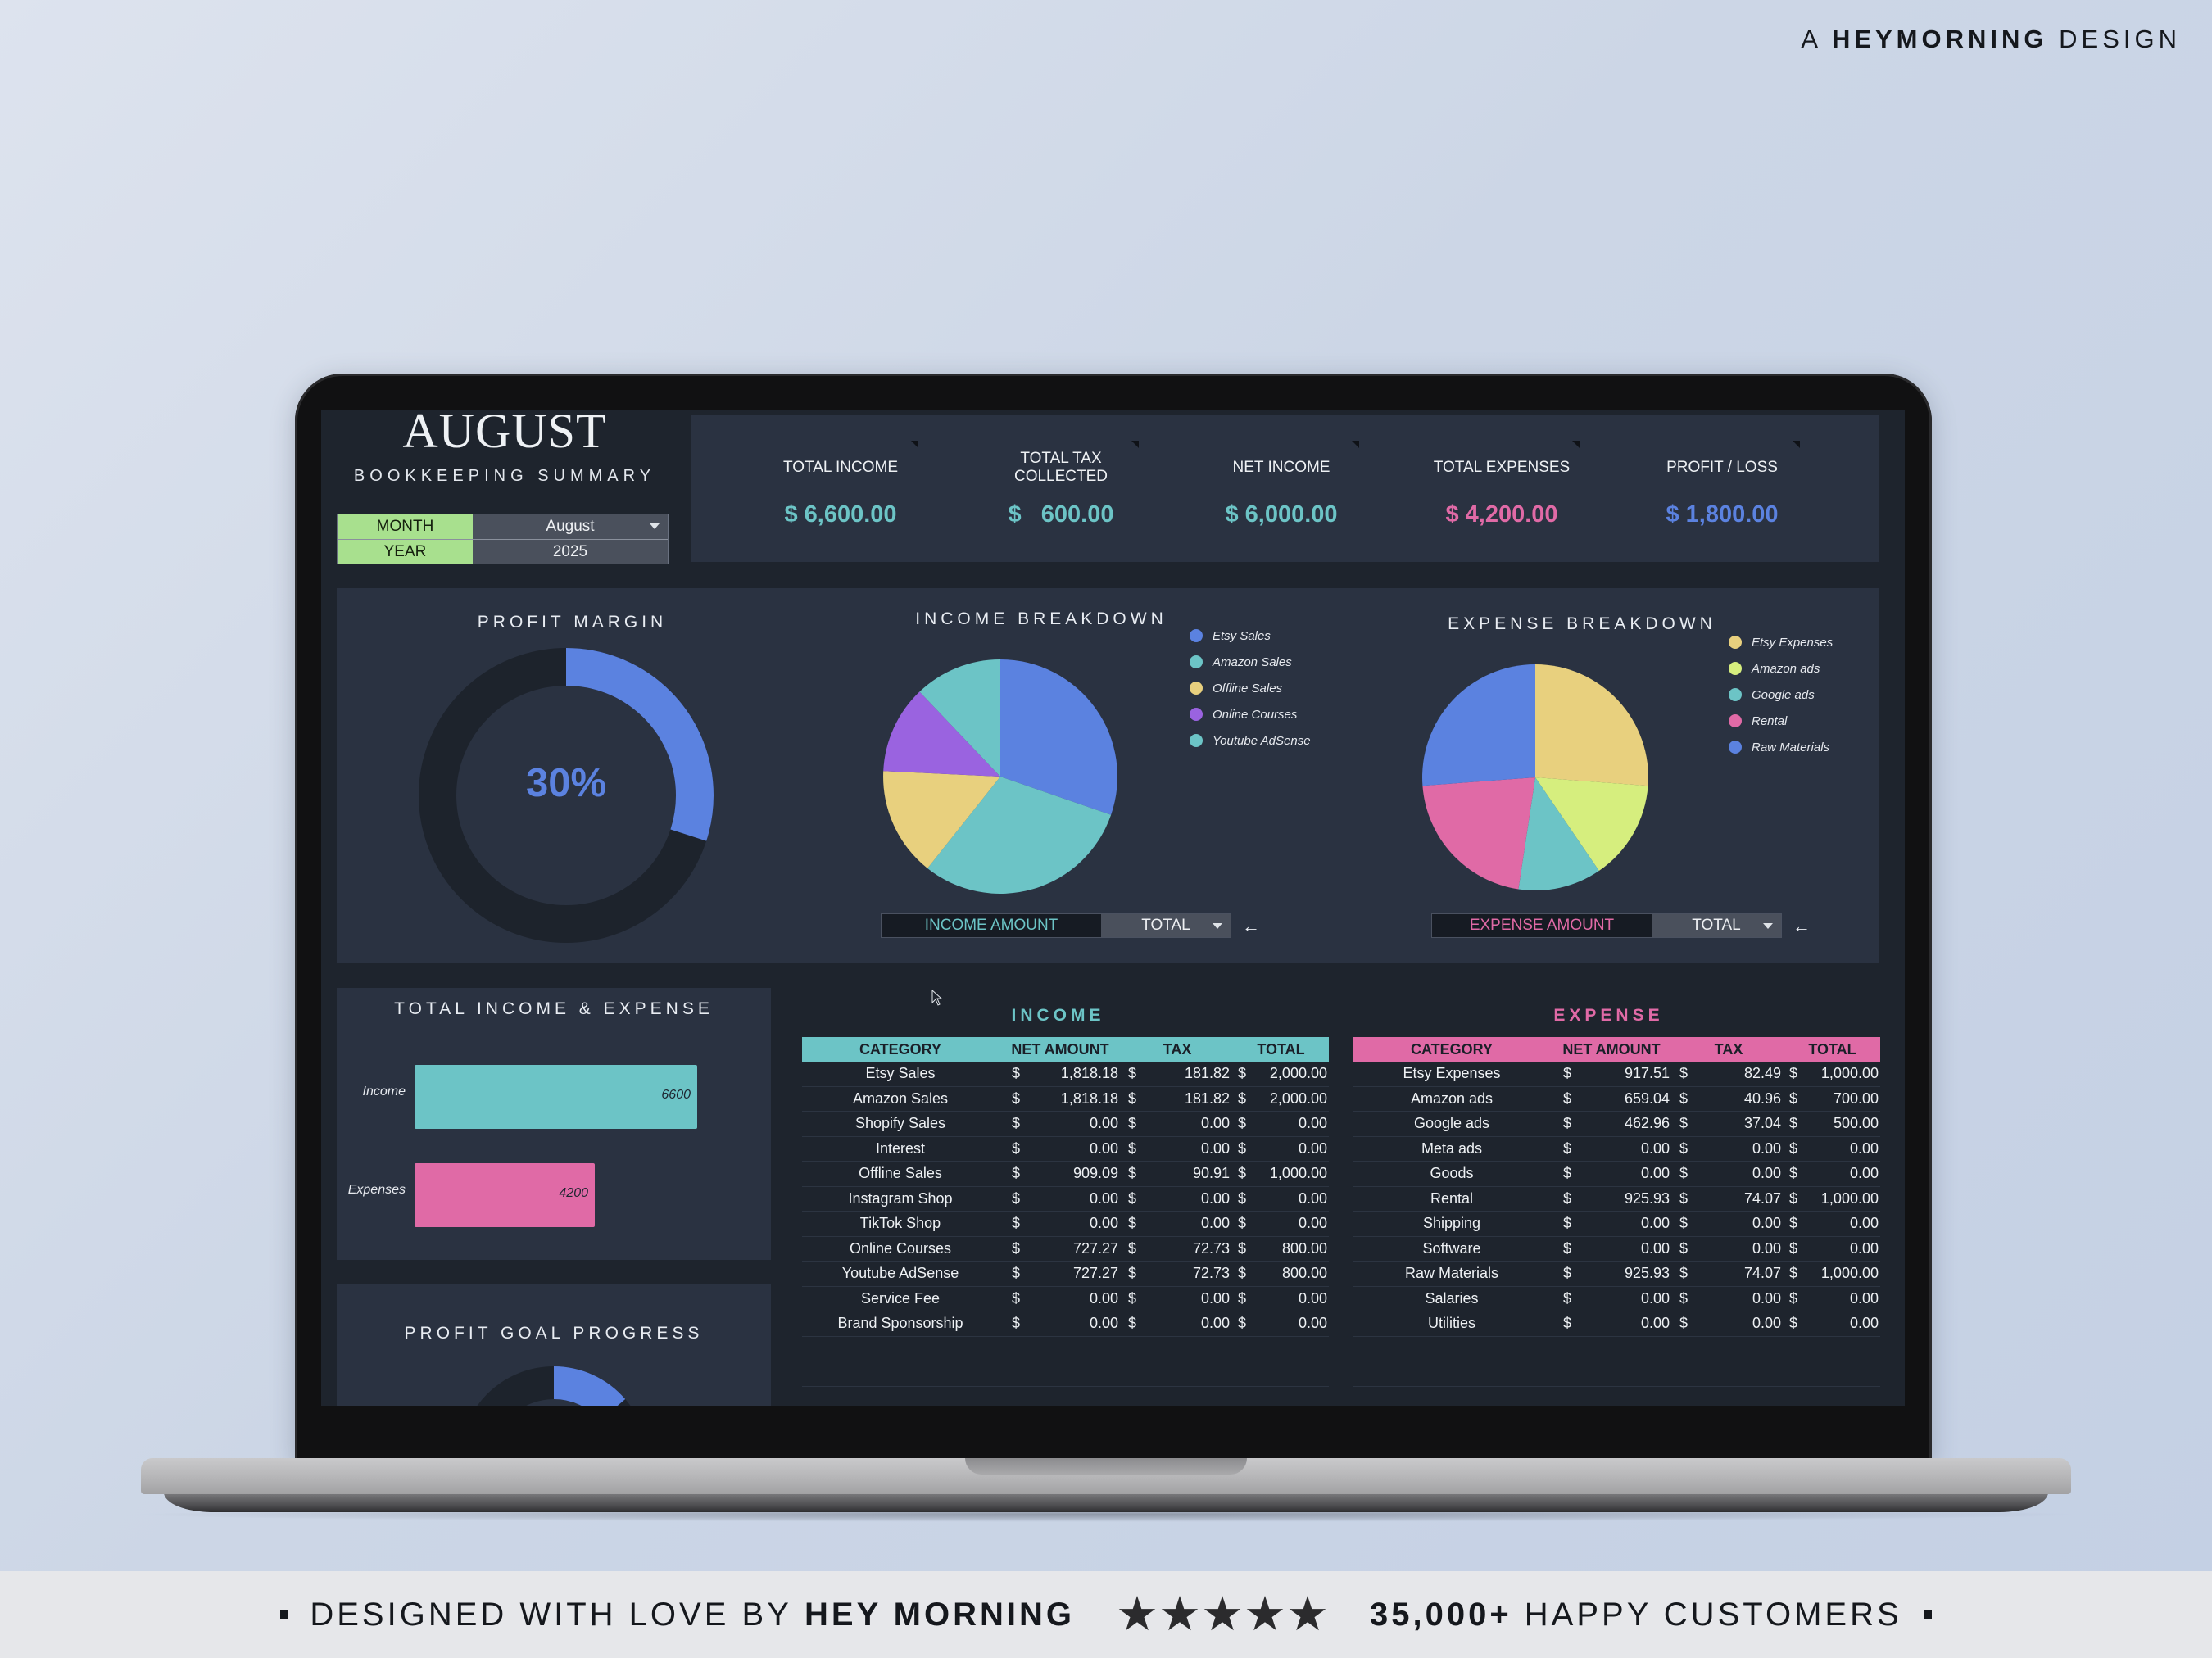 The image size is (2212, 1658). Describe the element at coordinates (1452, 1073) in the screenshot. I see `category-cell: Etsy Expenses` at that location.